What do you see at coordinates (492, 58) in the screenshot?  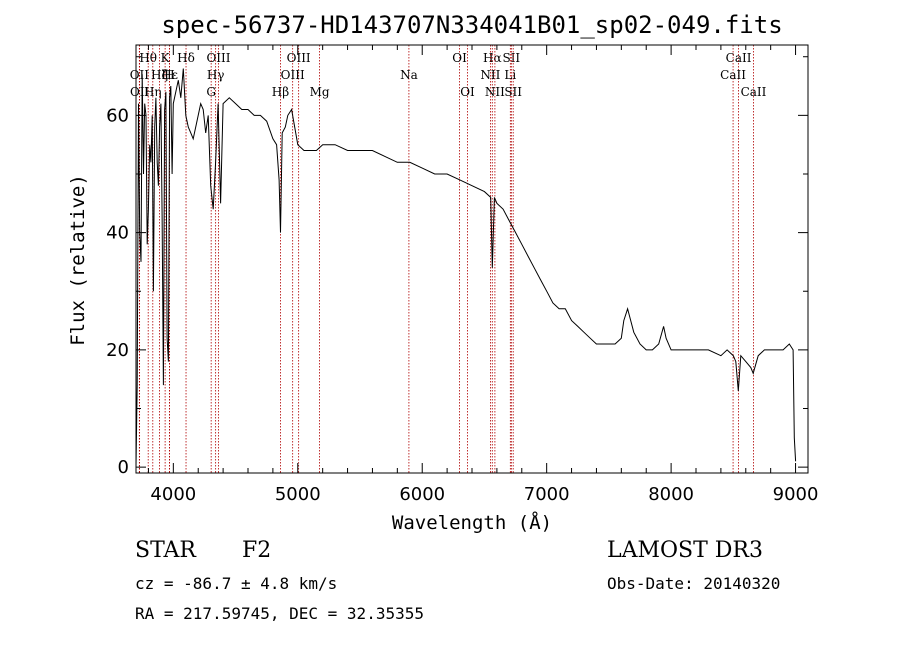 I see `line-label-19: Hα` at bounding box center [492, 58].